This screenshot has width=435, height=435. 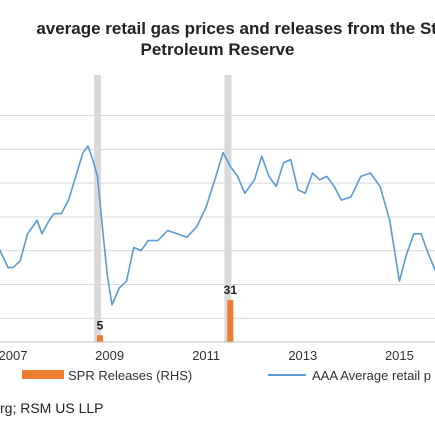 I want to click on legend-bar-swatch, so click(x=43, y=374).